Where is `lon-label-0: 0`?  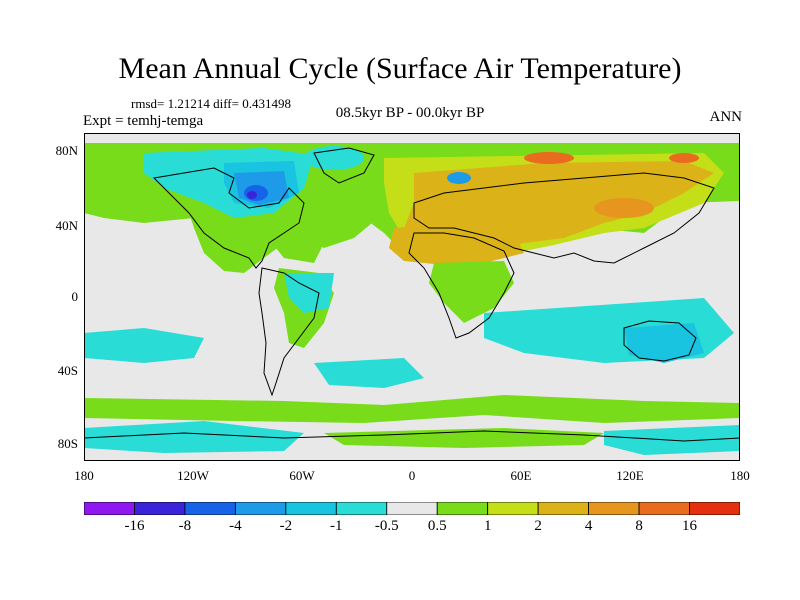
lon-label-0: 0 is located at coordinates (412, 475).